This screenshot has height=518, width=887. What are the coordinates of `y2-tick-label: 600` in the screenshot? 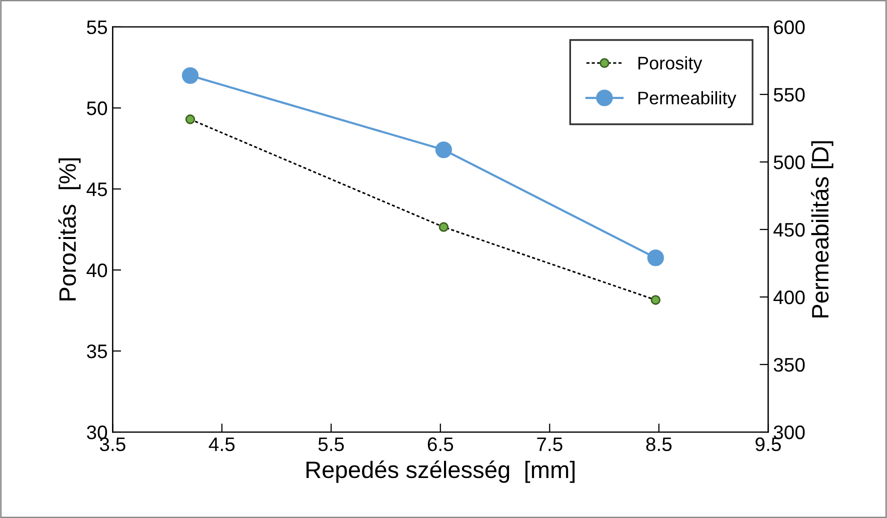 It's located at (789, 27).